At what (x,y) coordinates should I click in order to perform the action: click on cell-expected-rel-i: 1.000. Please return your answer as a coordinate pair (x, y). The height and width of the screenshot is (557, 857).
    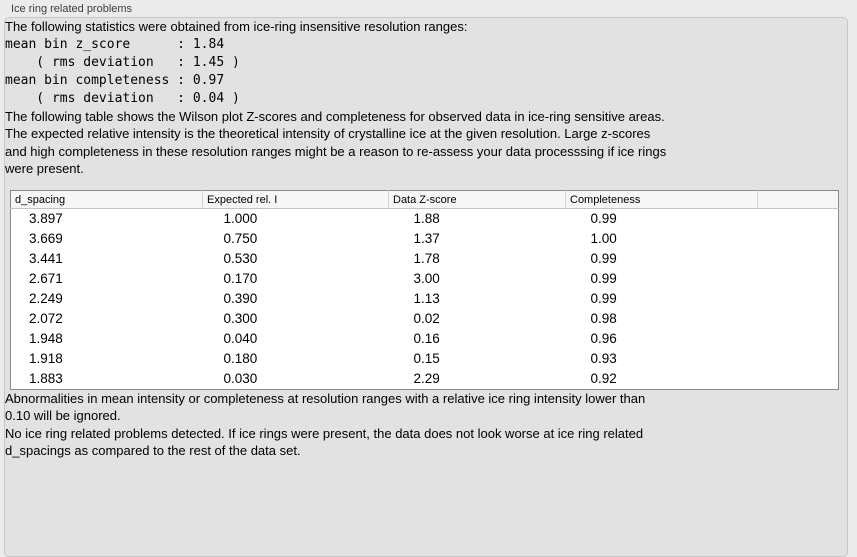
    Looking at the image, I should click on (240, 218).